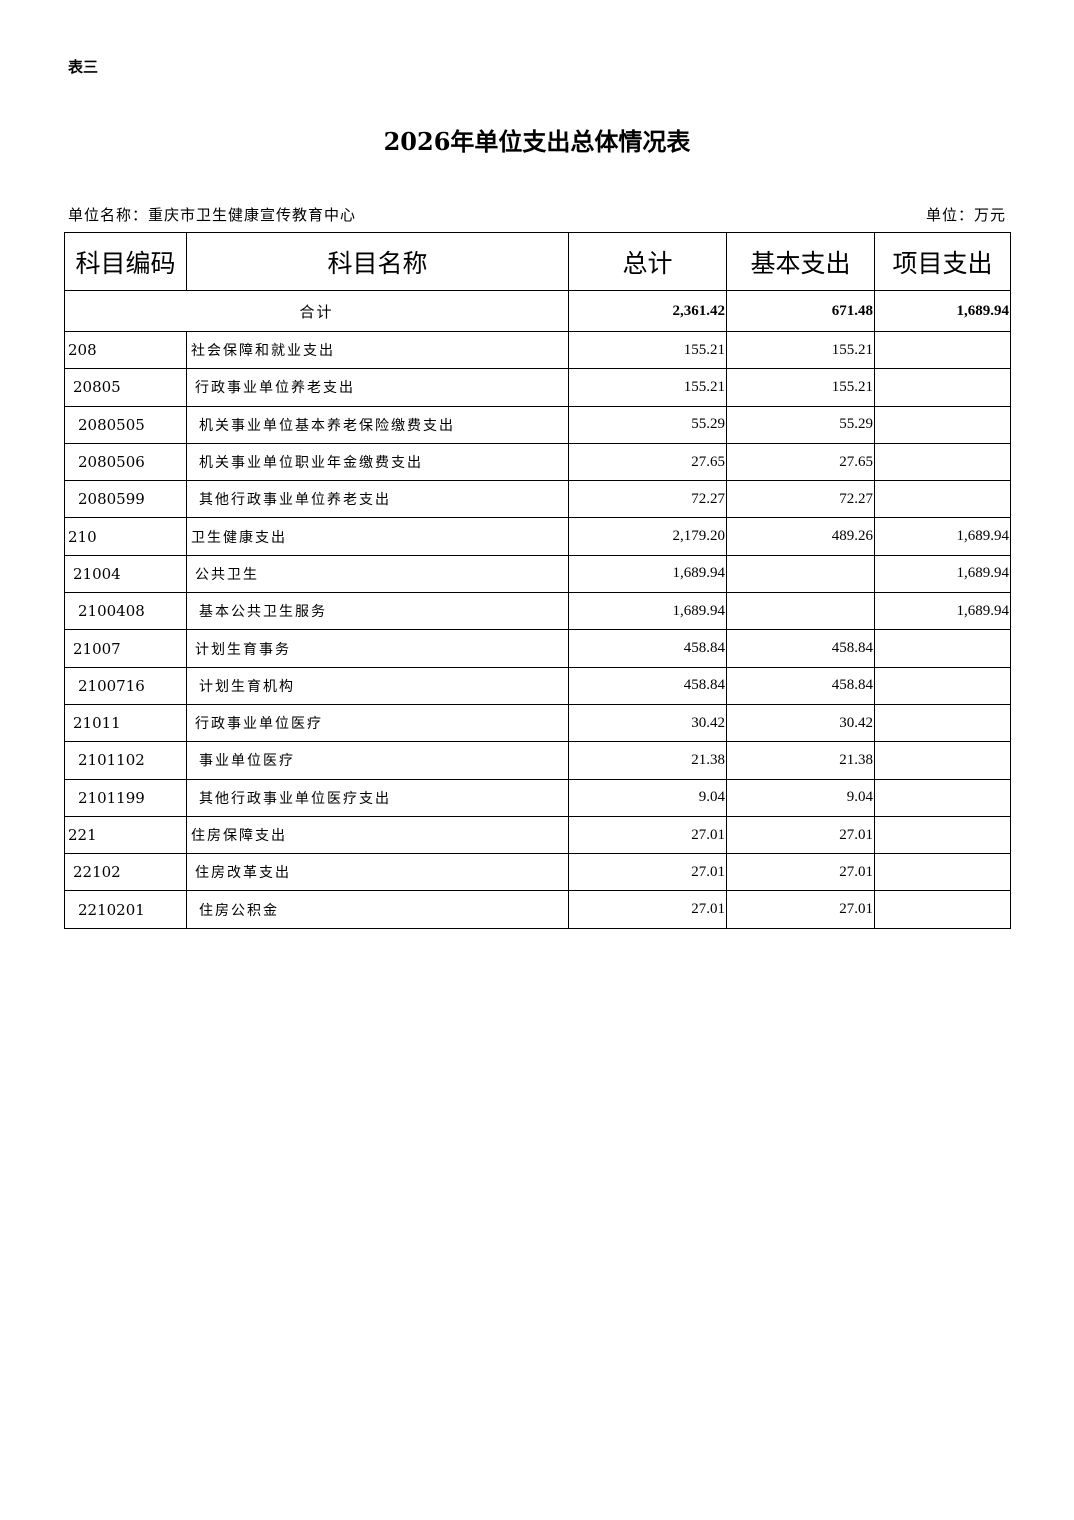 This screenshot has width=1074, height=1520. Describe the element at coordinates (377, 685) in the screenshot. I see `row-name: 计划生育机构` at that location.